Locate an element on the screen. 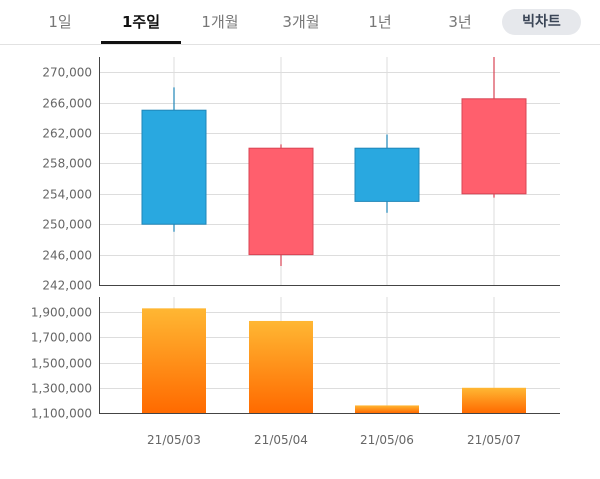 The height and width of the screenshot is (479, 600). volume-tick-label: 1,700,000 is located at coordinates (61, 338).